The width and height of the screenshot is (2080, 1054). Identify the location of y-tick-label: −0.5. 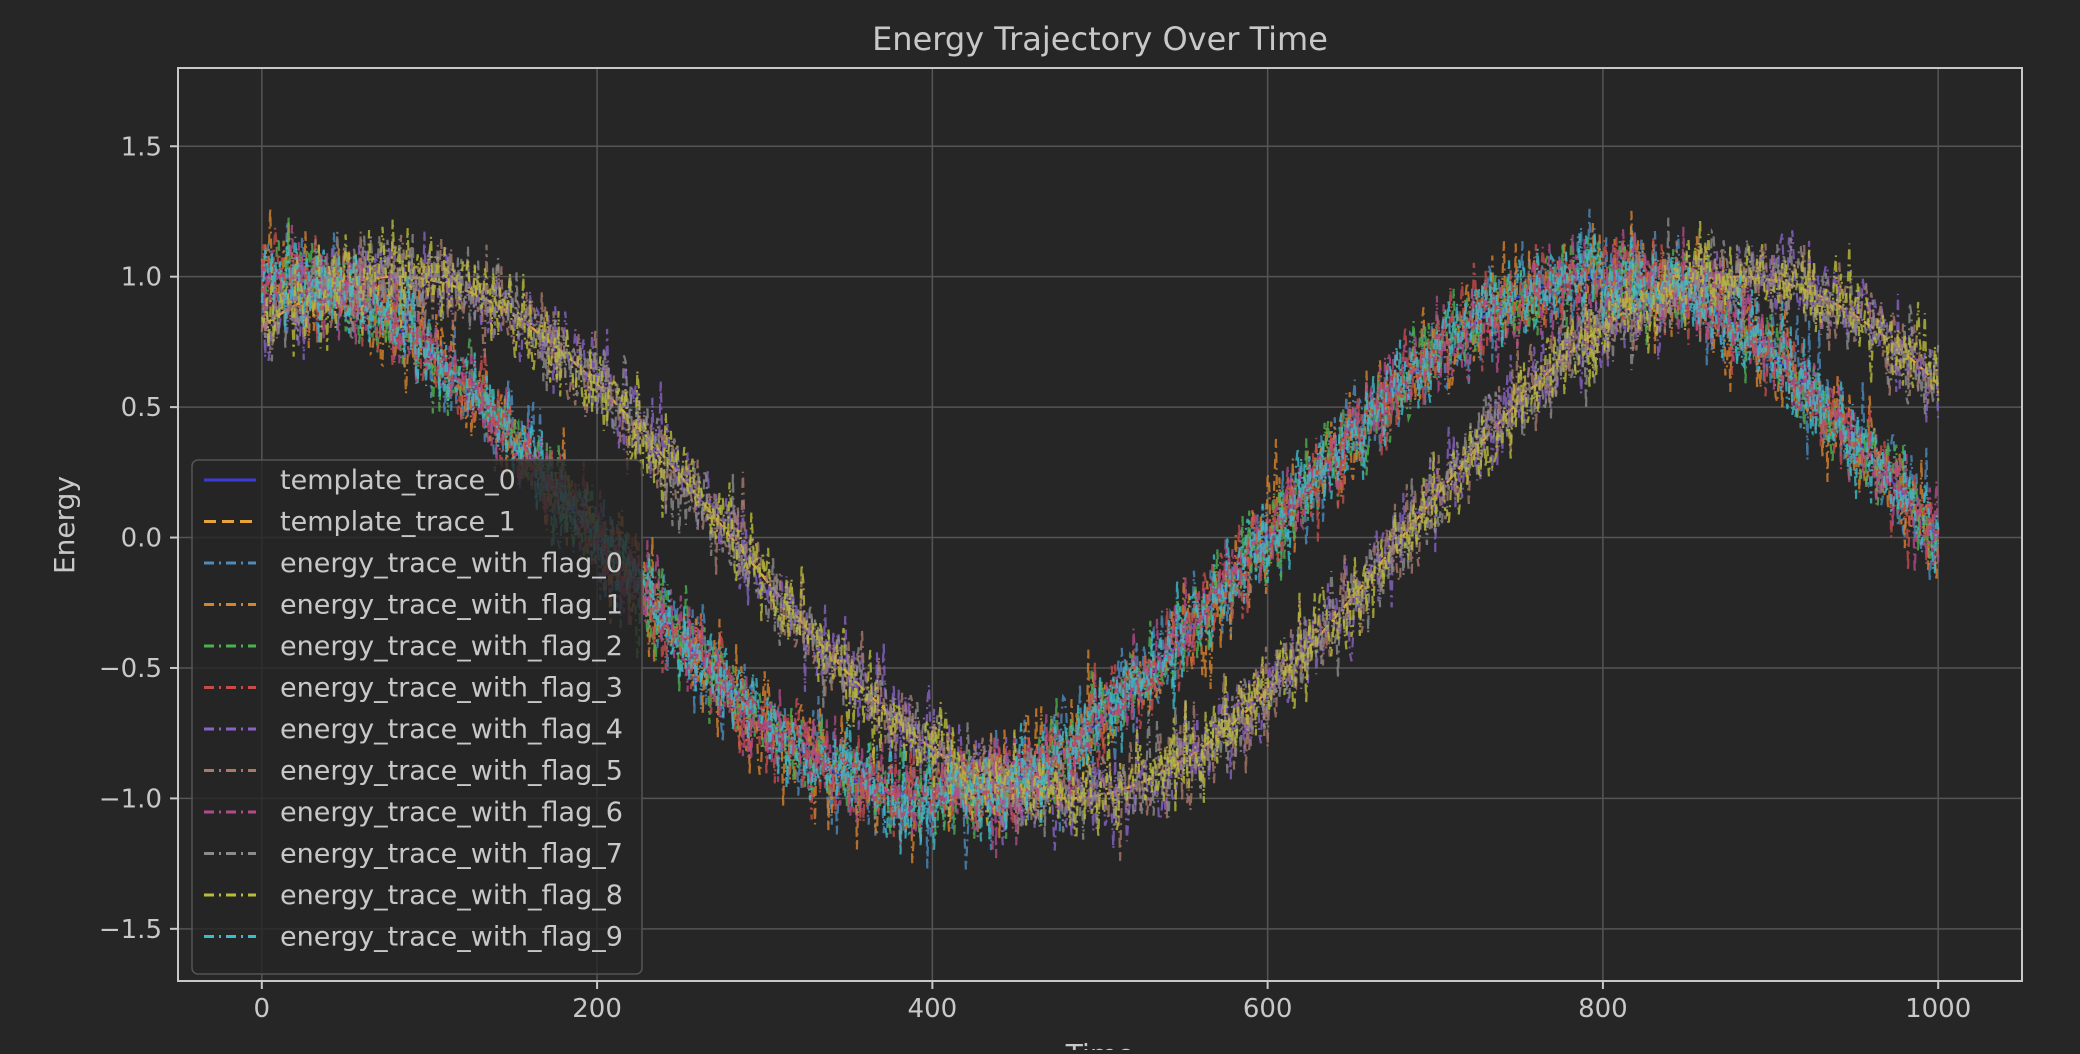
(130, 669).